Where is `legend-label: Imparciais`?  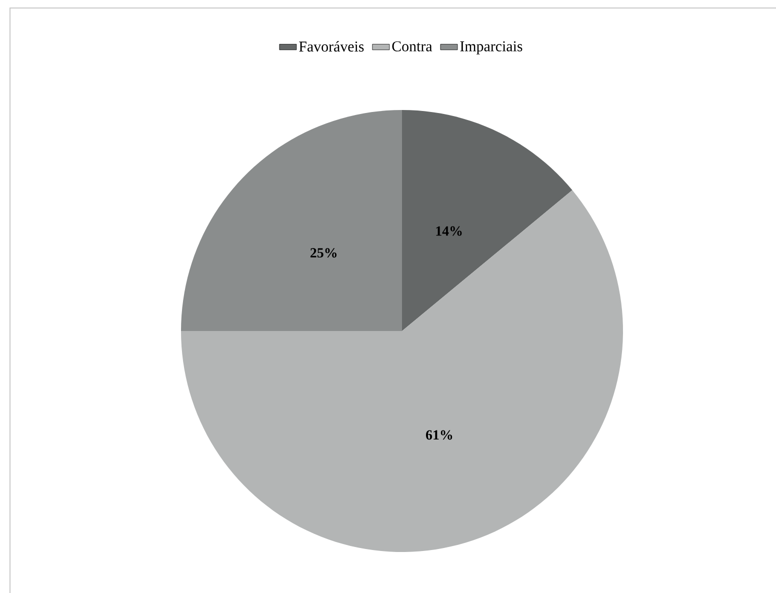
legend-label: Imparciais is located at coordinates (491, 47).